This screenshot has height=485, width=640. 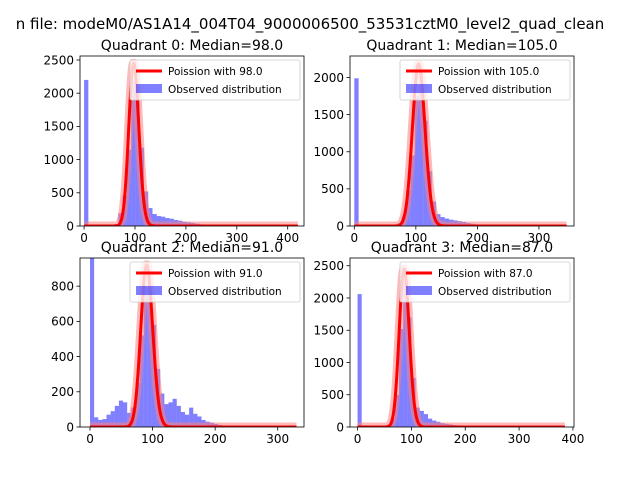 I want to click on quadrant-1-ytick-label: 500, so click(x=332, y=189).